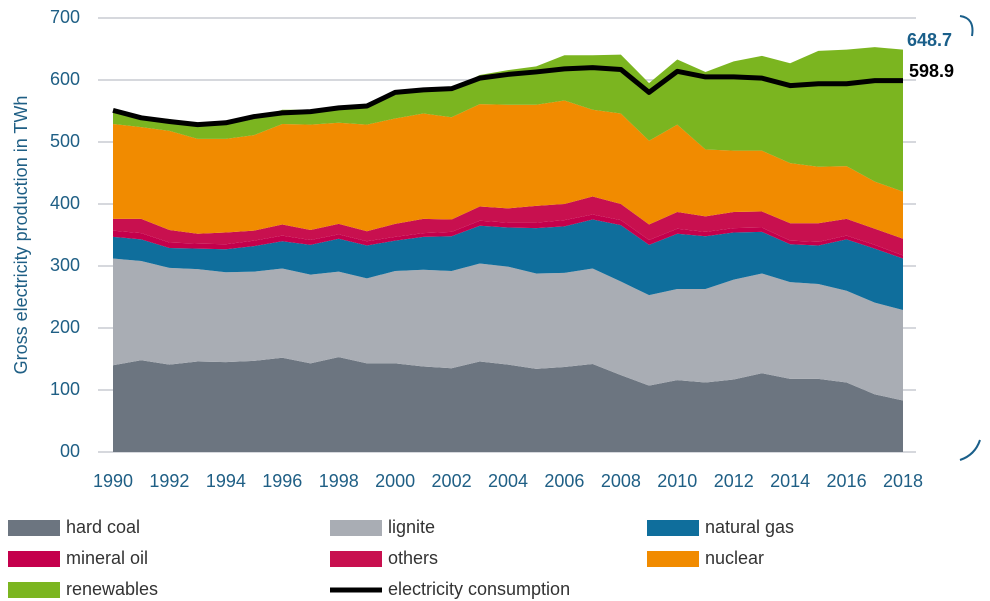 The height and width of the screenshot is (601, 990). Describe the element at coordinates (65, 141) in the screenshot. I see `y-tick-label: 500` at that location.